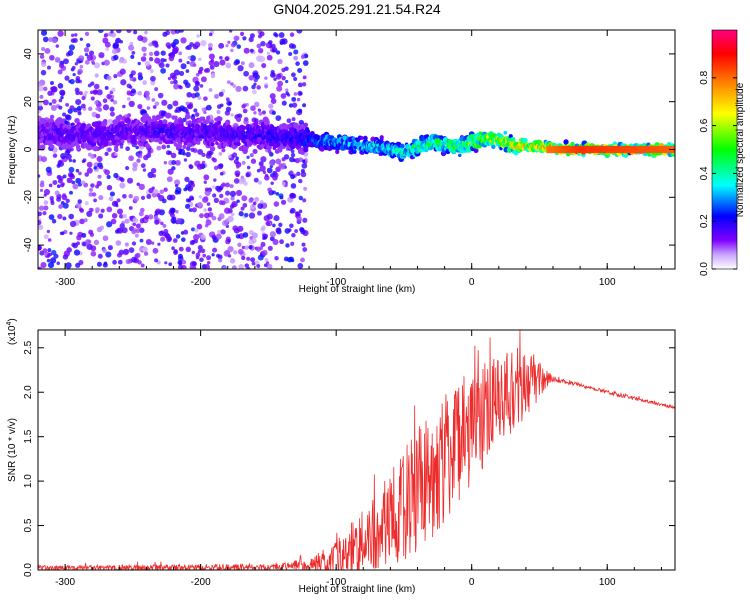 This screenshot has width=750, height=600. I want to click on heatmap-x-tick-label: -200, so click(201, 282).